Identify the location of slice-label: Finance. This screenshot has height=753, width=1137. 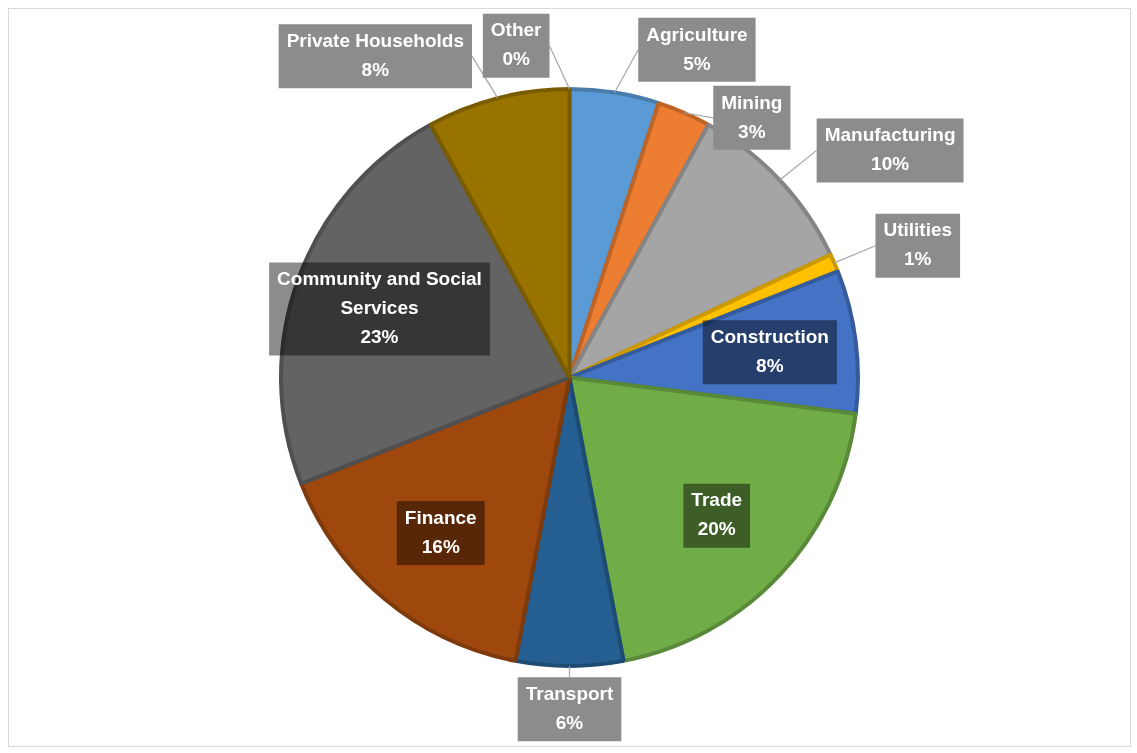
(440, 517).